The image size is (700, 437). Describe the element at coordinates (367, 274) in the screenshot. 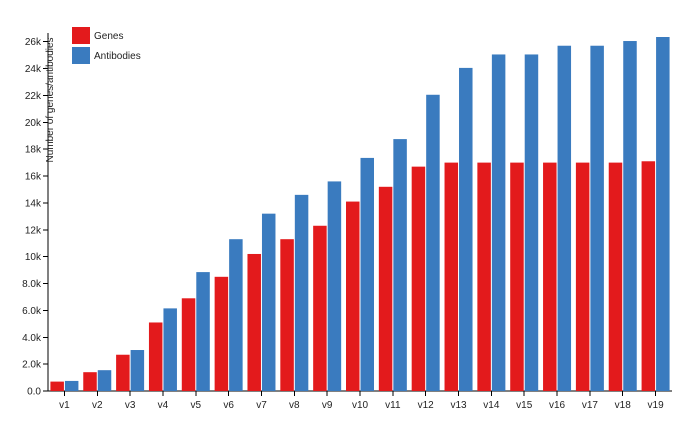

I see `bar-antibodies-v10` at that location.